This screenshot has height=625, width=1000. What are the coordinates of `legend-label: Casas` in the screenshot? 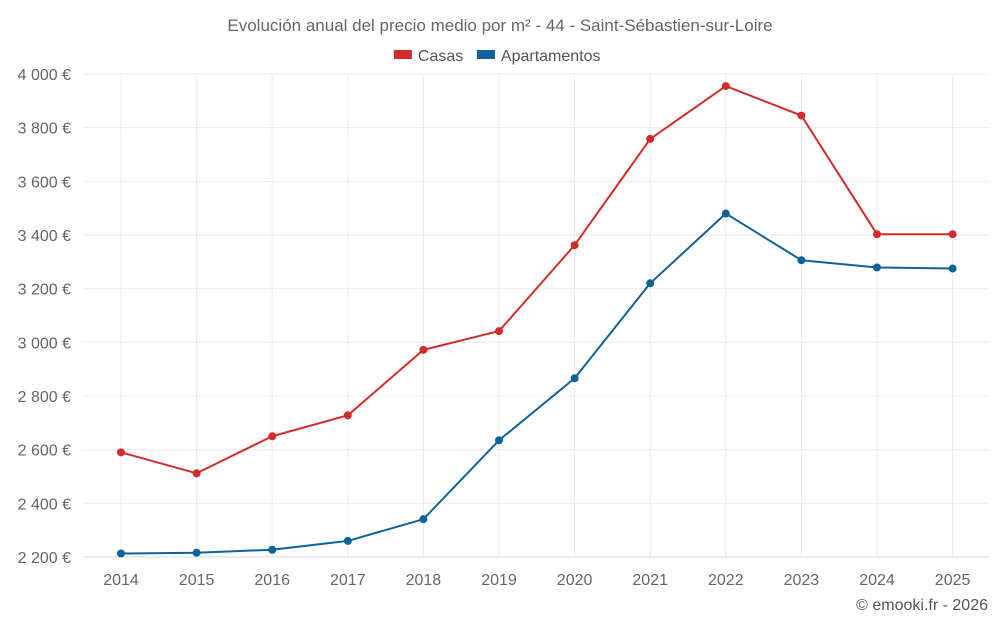 It's located at (440, 56).